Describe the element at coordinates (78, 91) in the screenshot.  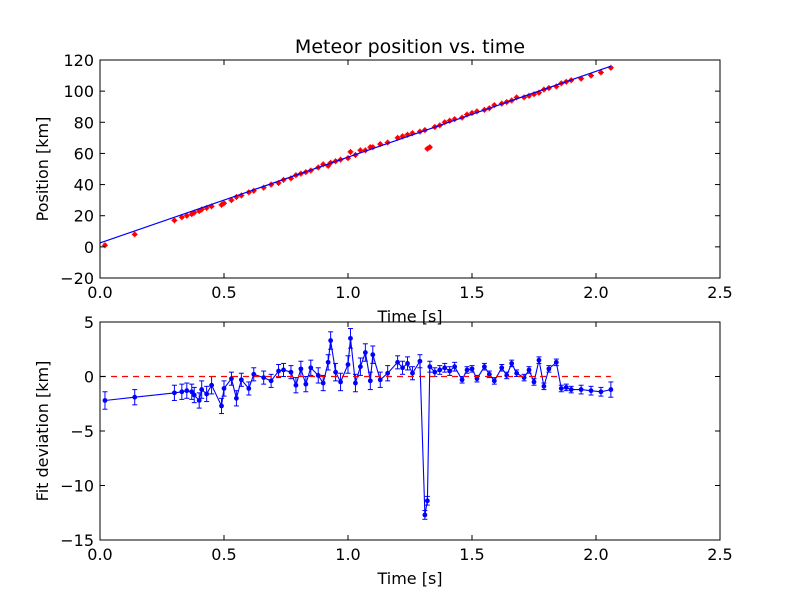
I see `y-tick-label: 100` at that location.